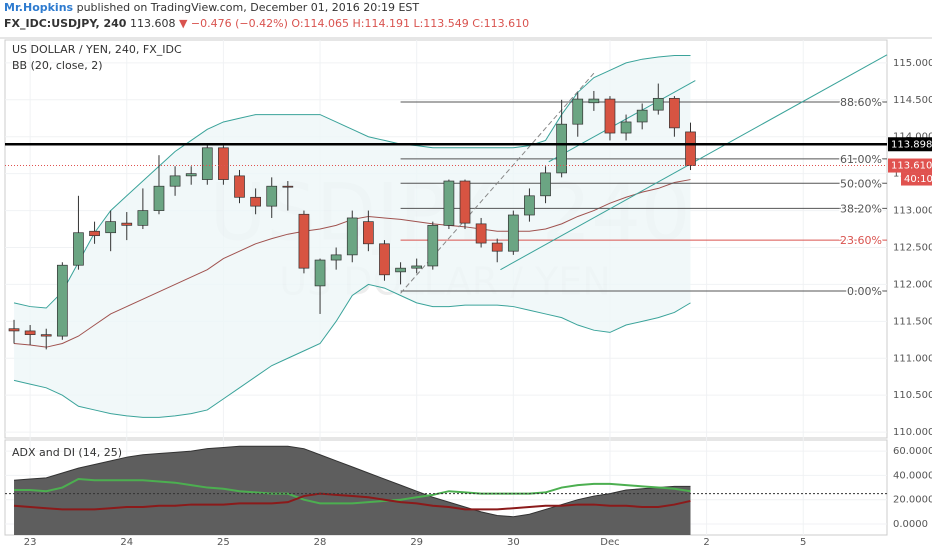 This screenshot has width=932, height=550. What do you see at coordinates (912, 500) in the screenshot?
I see `y-tick-label: 20.0000` at bounding box center [912, 500].